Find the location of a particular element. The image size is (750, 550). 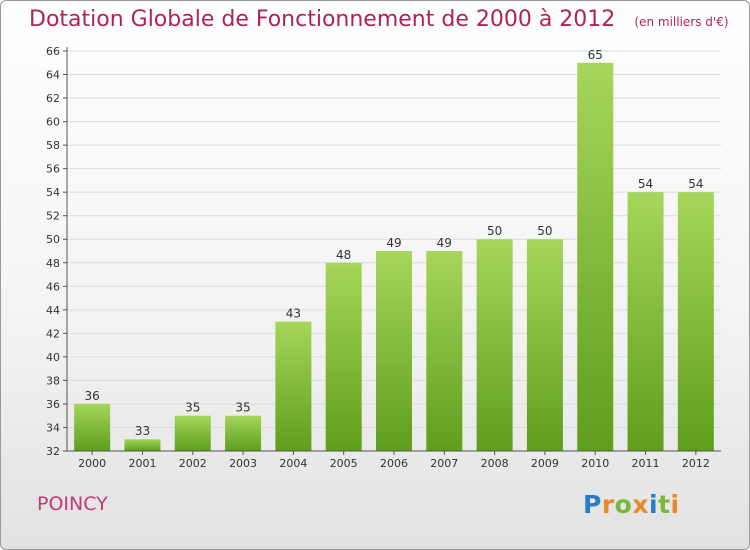

y-tick-label: 36 is located at coordinates (53, 404).